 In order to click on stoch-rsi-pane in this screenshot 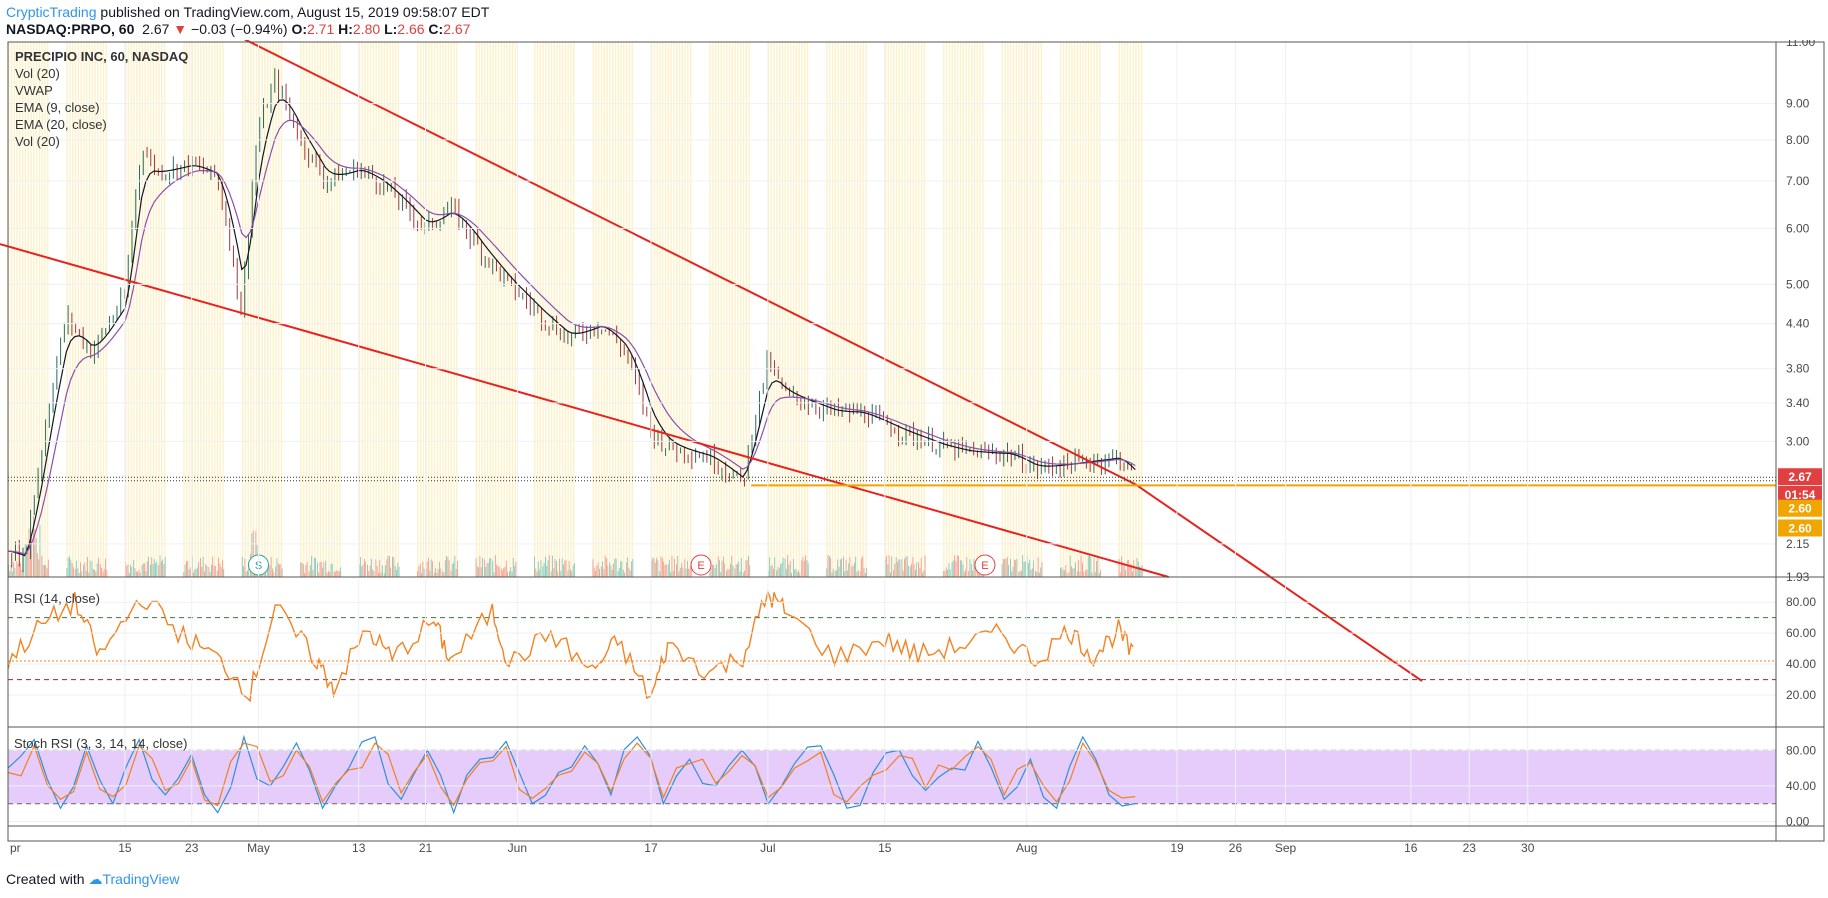, I will do `click(891, 774)`.